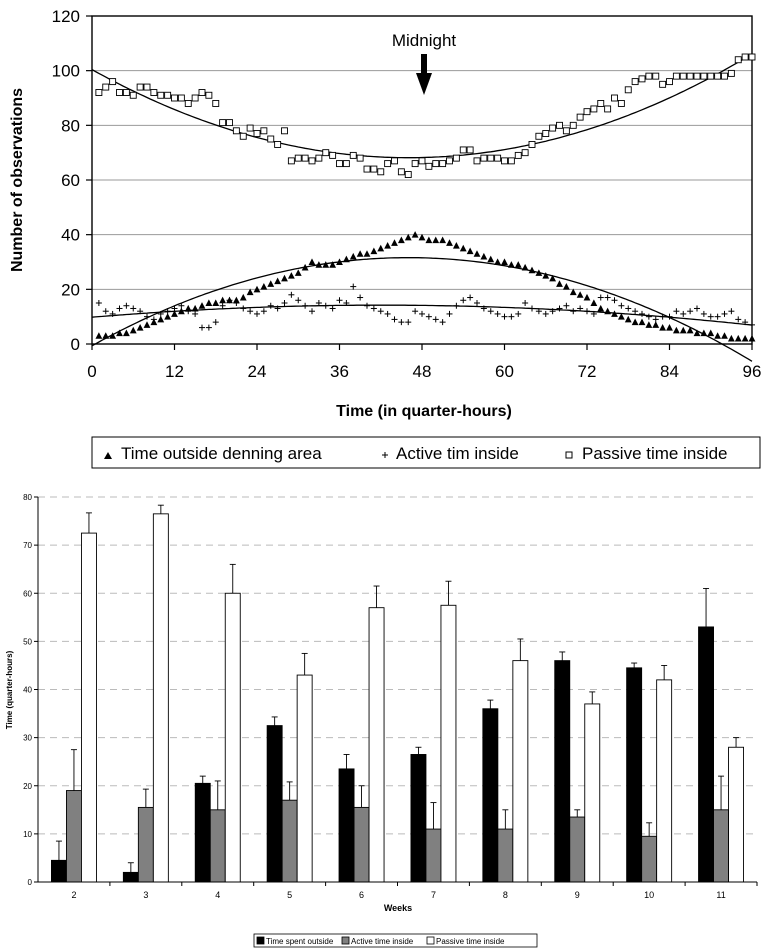  What do you see at coordinates (174, 371) in the screenshot?
I see `top-x-tick-label: 12` at bounding box center [174, 371].